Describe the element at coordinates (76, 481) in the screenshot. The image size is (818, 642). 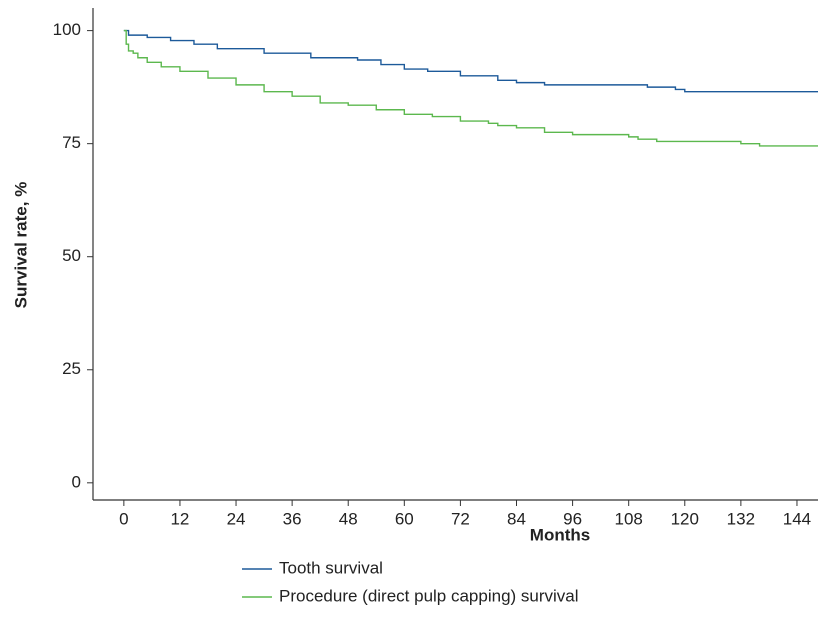
I see `y-tick-label: 0` at that location.